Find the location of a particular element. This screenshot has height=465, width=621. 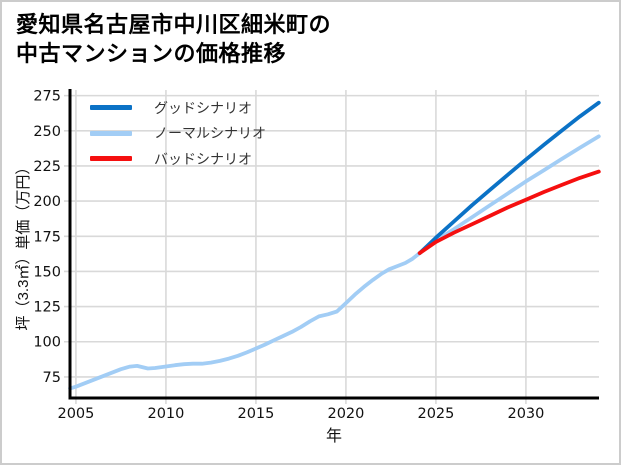

series-line-good is located at coordinates (509, 177).